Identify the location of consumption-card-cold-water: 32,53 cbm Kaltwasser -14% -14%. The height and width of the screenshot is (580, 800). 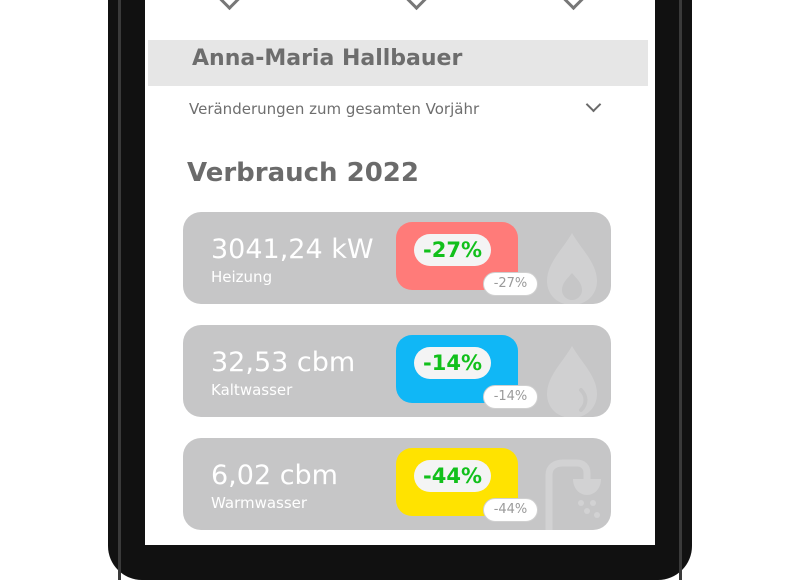
(397, 371).